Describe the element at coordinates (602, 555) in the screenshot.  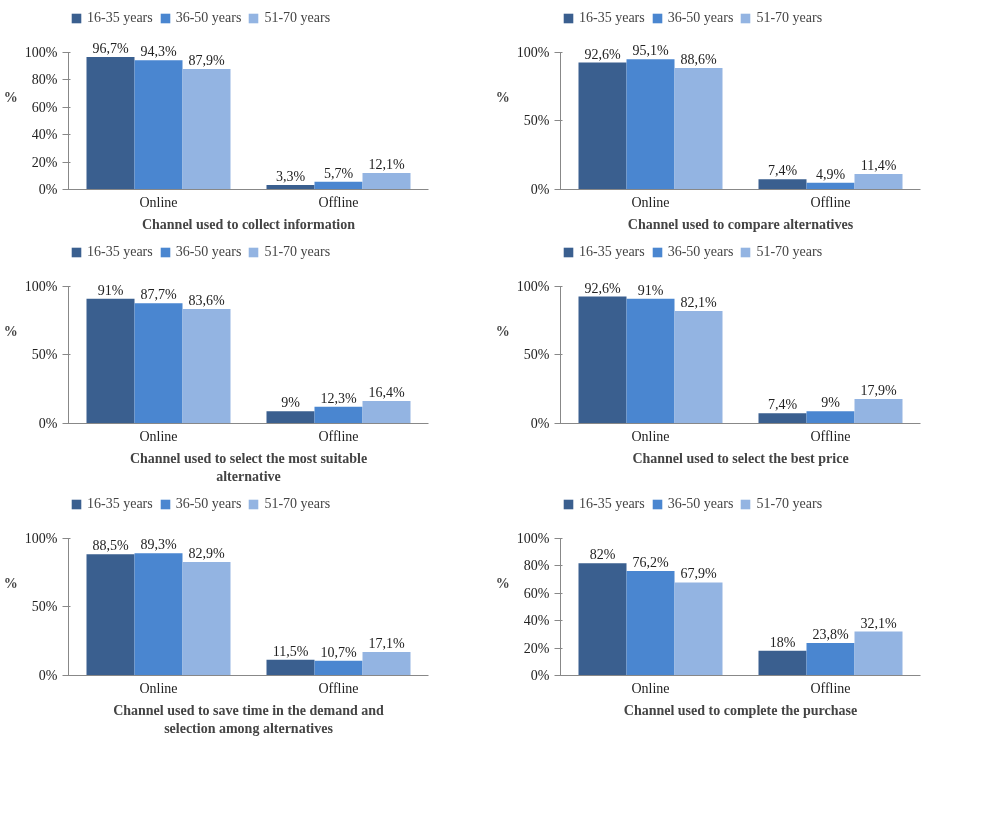
I see `data-label: 82%` at that location.